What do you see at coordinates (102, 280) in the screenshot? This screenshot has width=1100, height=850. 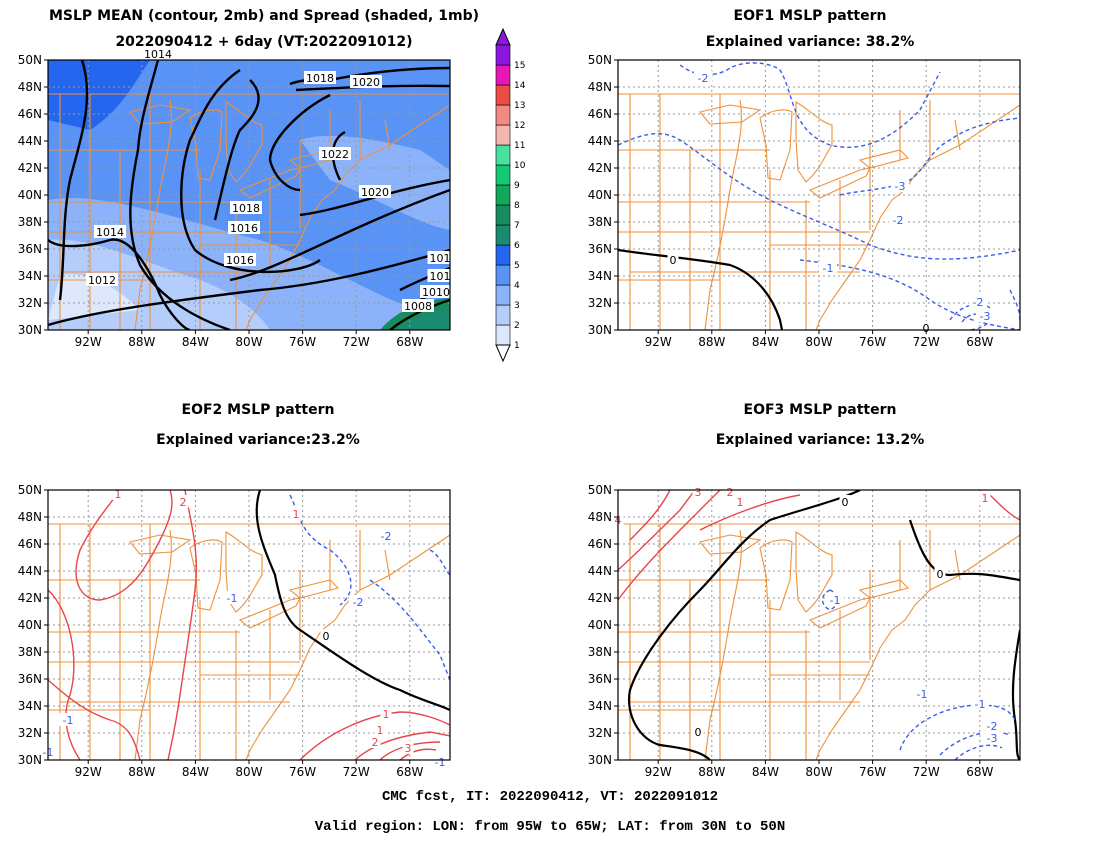 I see `mslp-contour-label: 1012` at bounding box center [102, 280].